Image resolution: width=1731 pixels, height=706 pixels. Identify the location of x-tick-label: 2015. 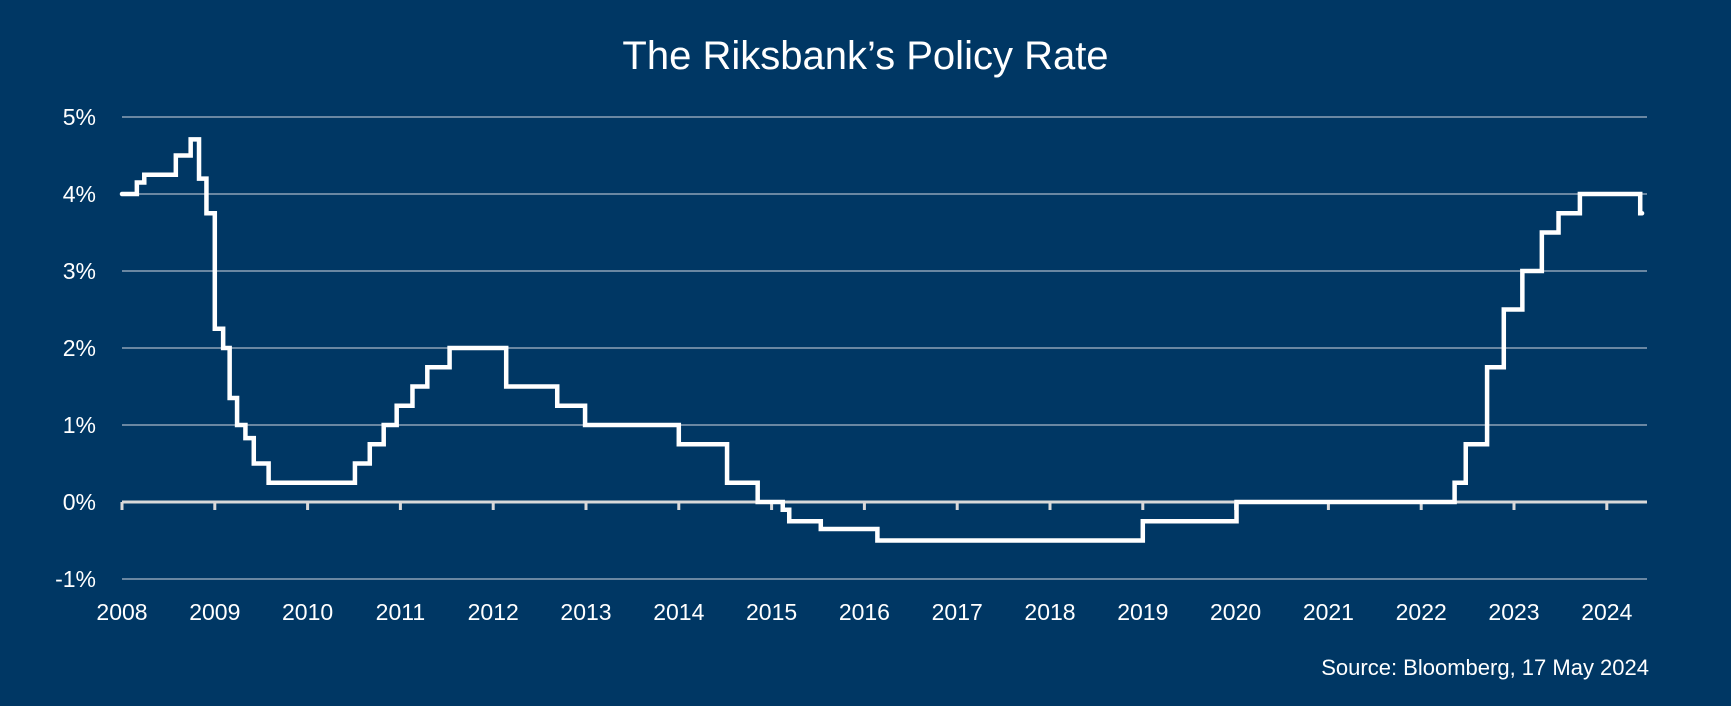
(771, 612).